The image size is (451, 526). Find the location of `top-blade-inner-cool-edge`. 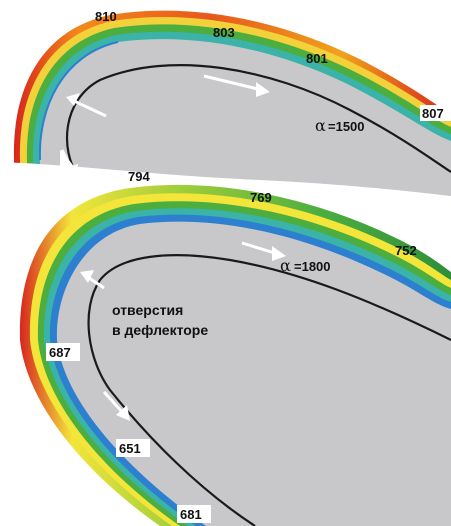

top-blade-inner-cool-edge is located at coordinates (78, 101).